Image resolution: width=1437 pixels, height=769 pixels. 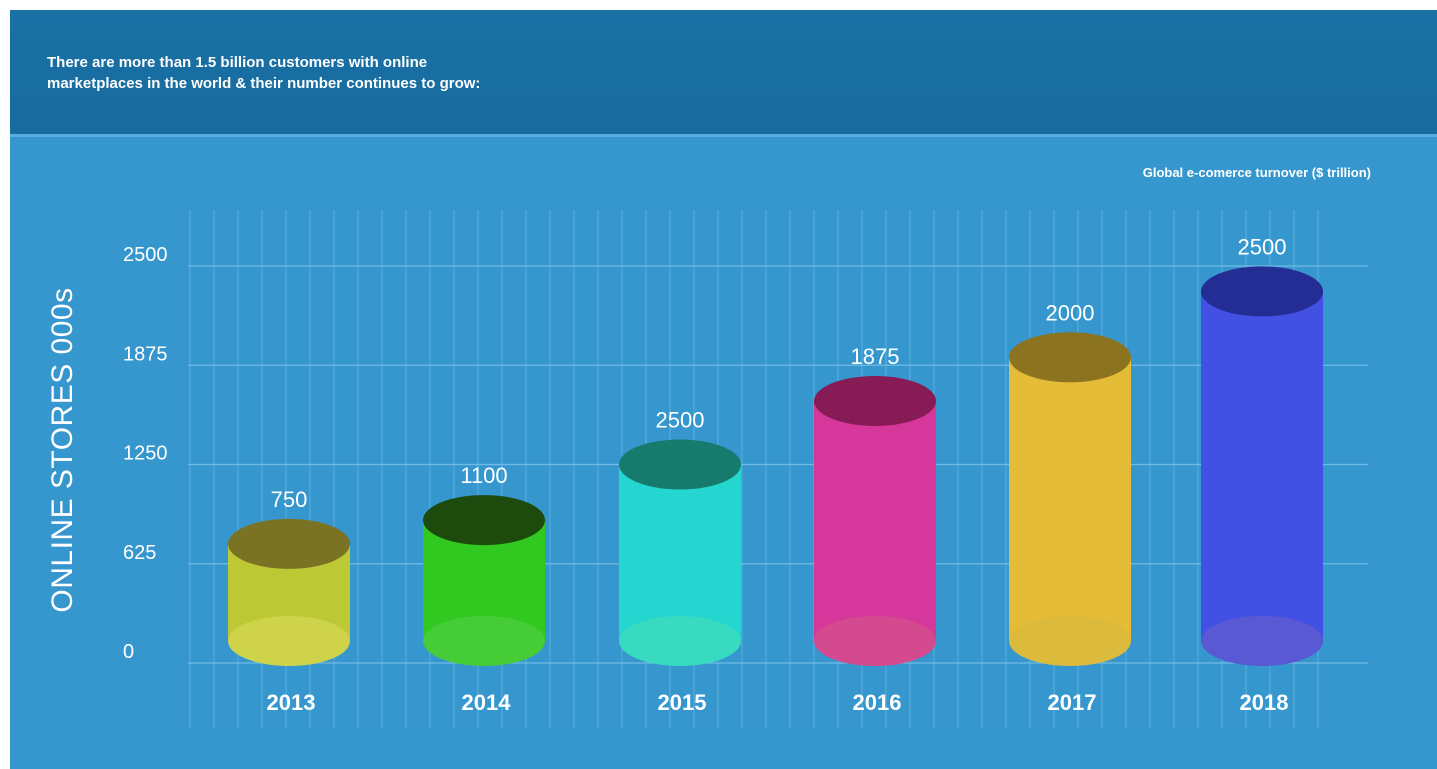 What do you see at coordinates (145, 255) in the screenshot?
I see `y-tick-label: 2500` at bounding box center [145, 255].